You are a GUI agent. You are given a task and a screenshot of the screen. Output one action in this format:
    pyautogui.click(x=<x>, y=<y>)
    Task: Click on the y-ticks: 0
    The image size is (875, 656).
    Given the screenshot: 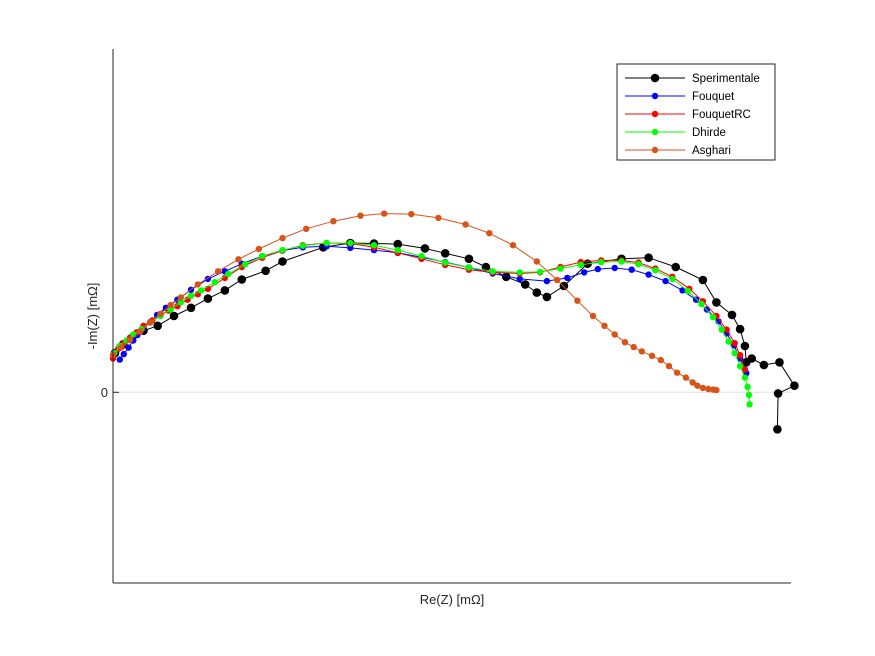 What is the action you would take?
    pyautogui.click(x=110, y=392)
    